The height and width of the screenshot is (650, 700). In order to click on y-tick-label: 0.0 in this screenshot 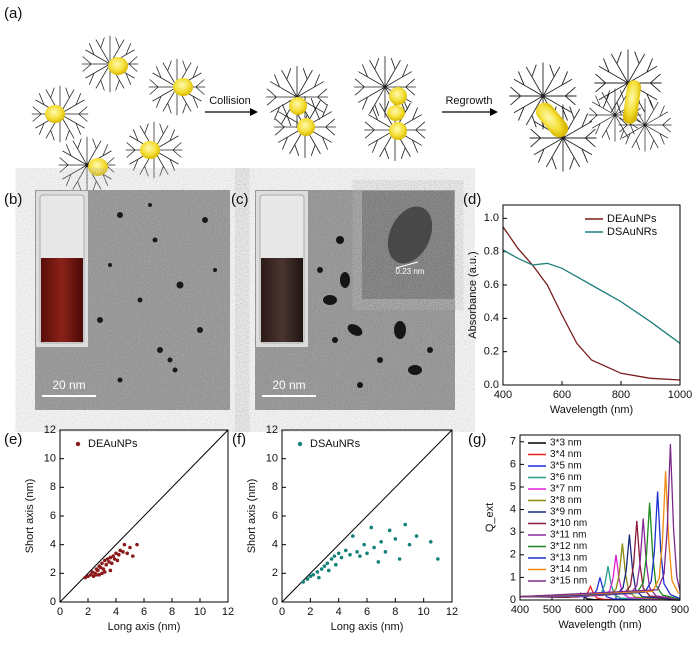, I will do `click(491, 385)`.